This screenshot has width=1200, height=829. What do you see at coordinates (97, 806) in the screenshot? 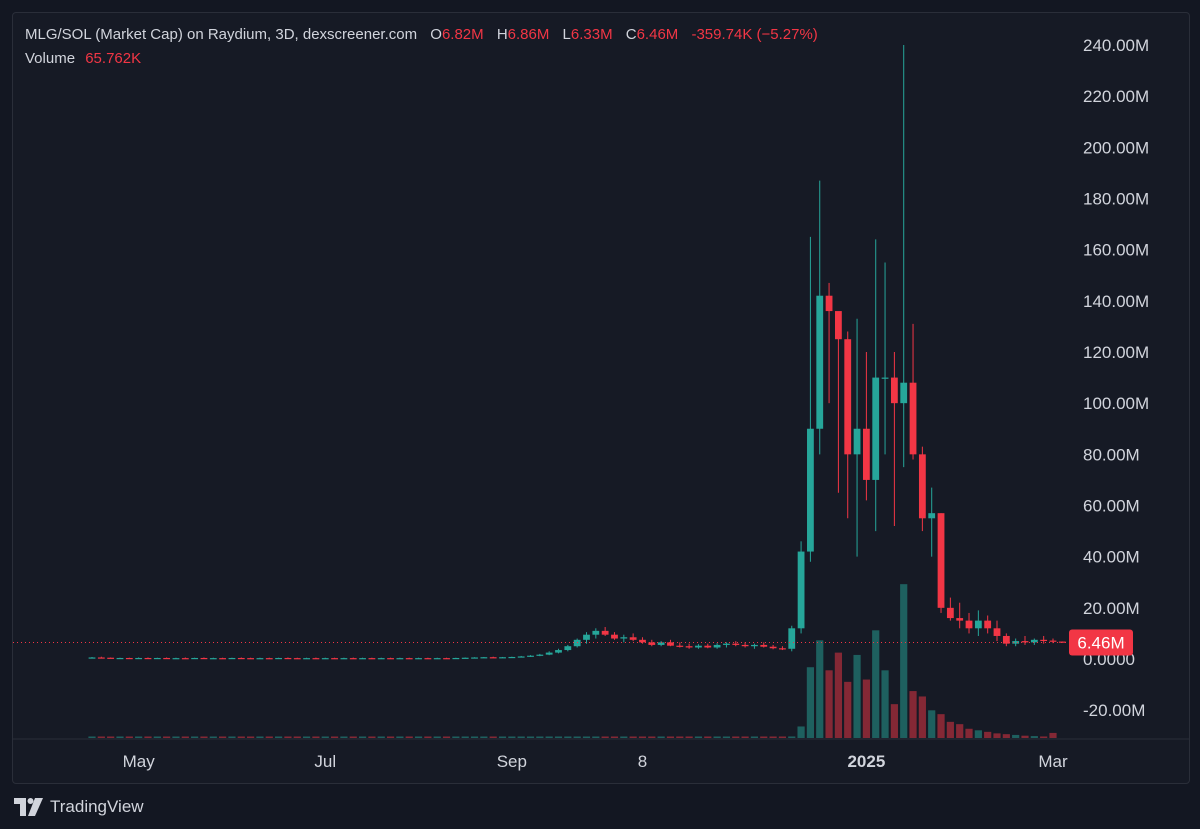
I see `brand-name: TradingView` at bounding box center [97, 806].